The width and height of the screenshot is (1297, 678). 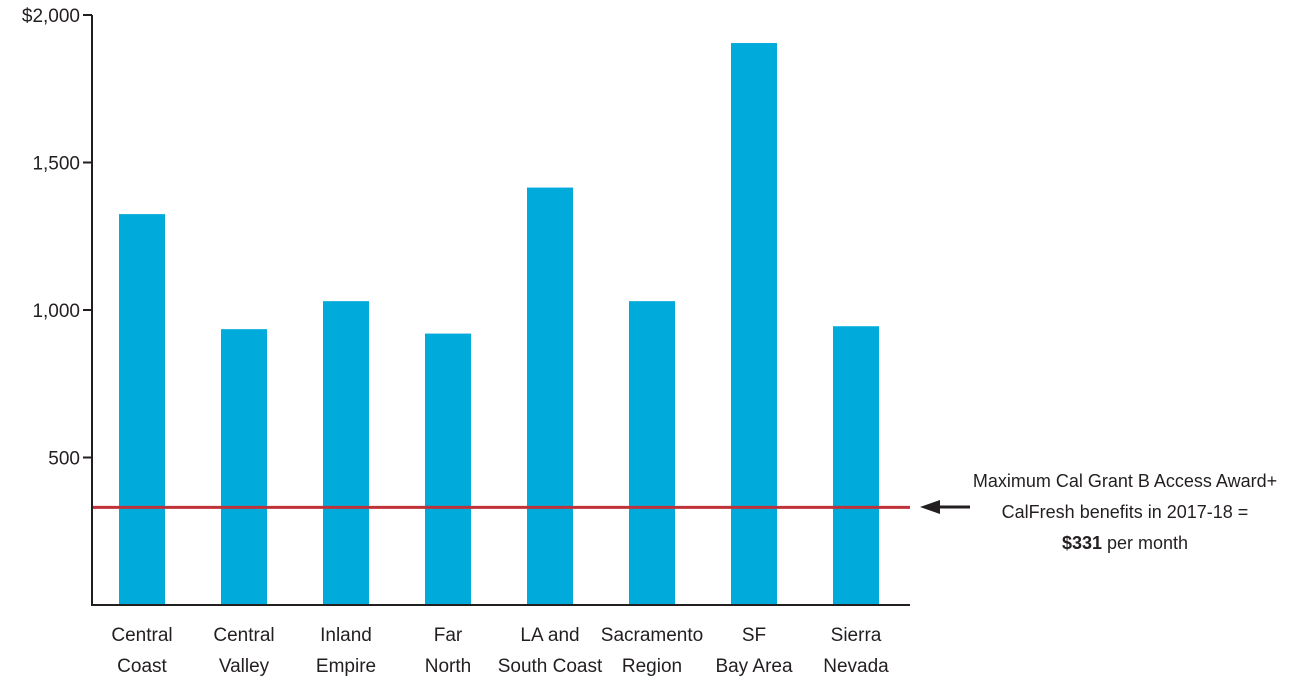 I want to click on annotation-line-1: Maximum Cal Grant B Access Award+, so click(x=1125, y=481).